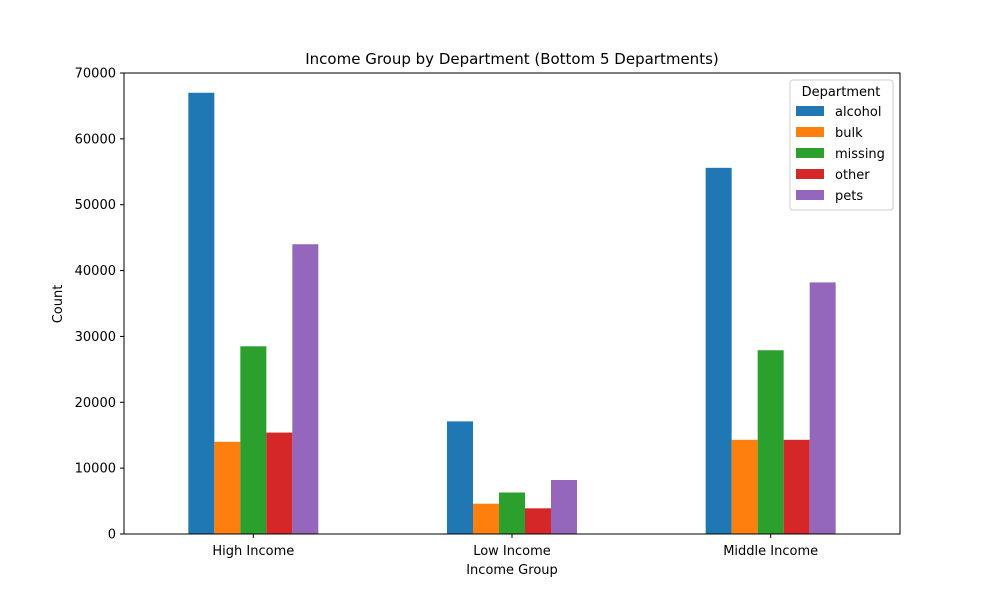 Image resolution: width=1000 pixels, height=600 pixels. Describe the element at coordinates (538, 521) in the screenshot. I see `bar-other-low-income` at that location.